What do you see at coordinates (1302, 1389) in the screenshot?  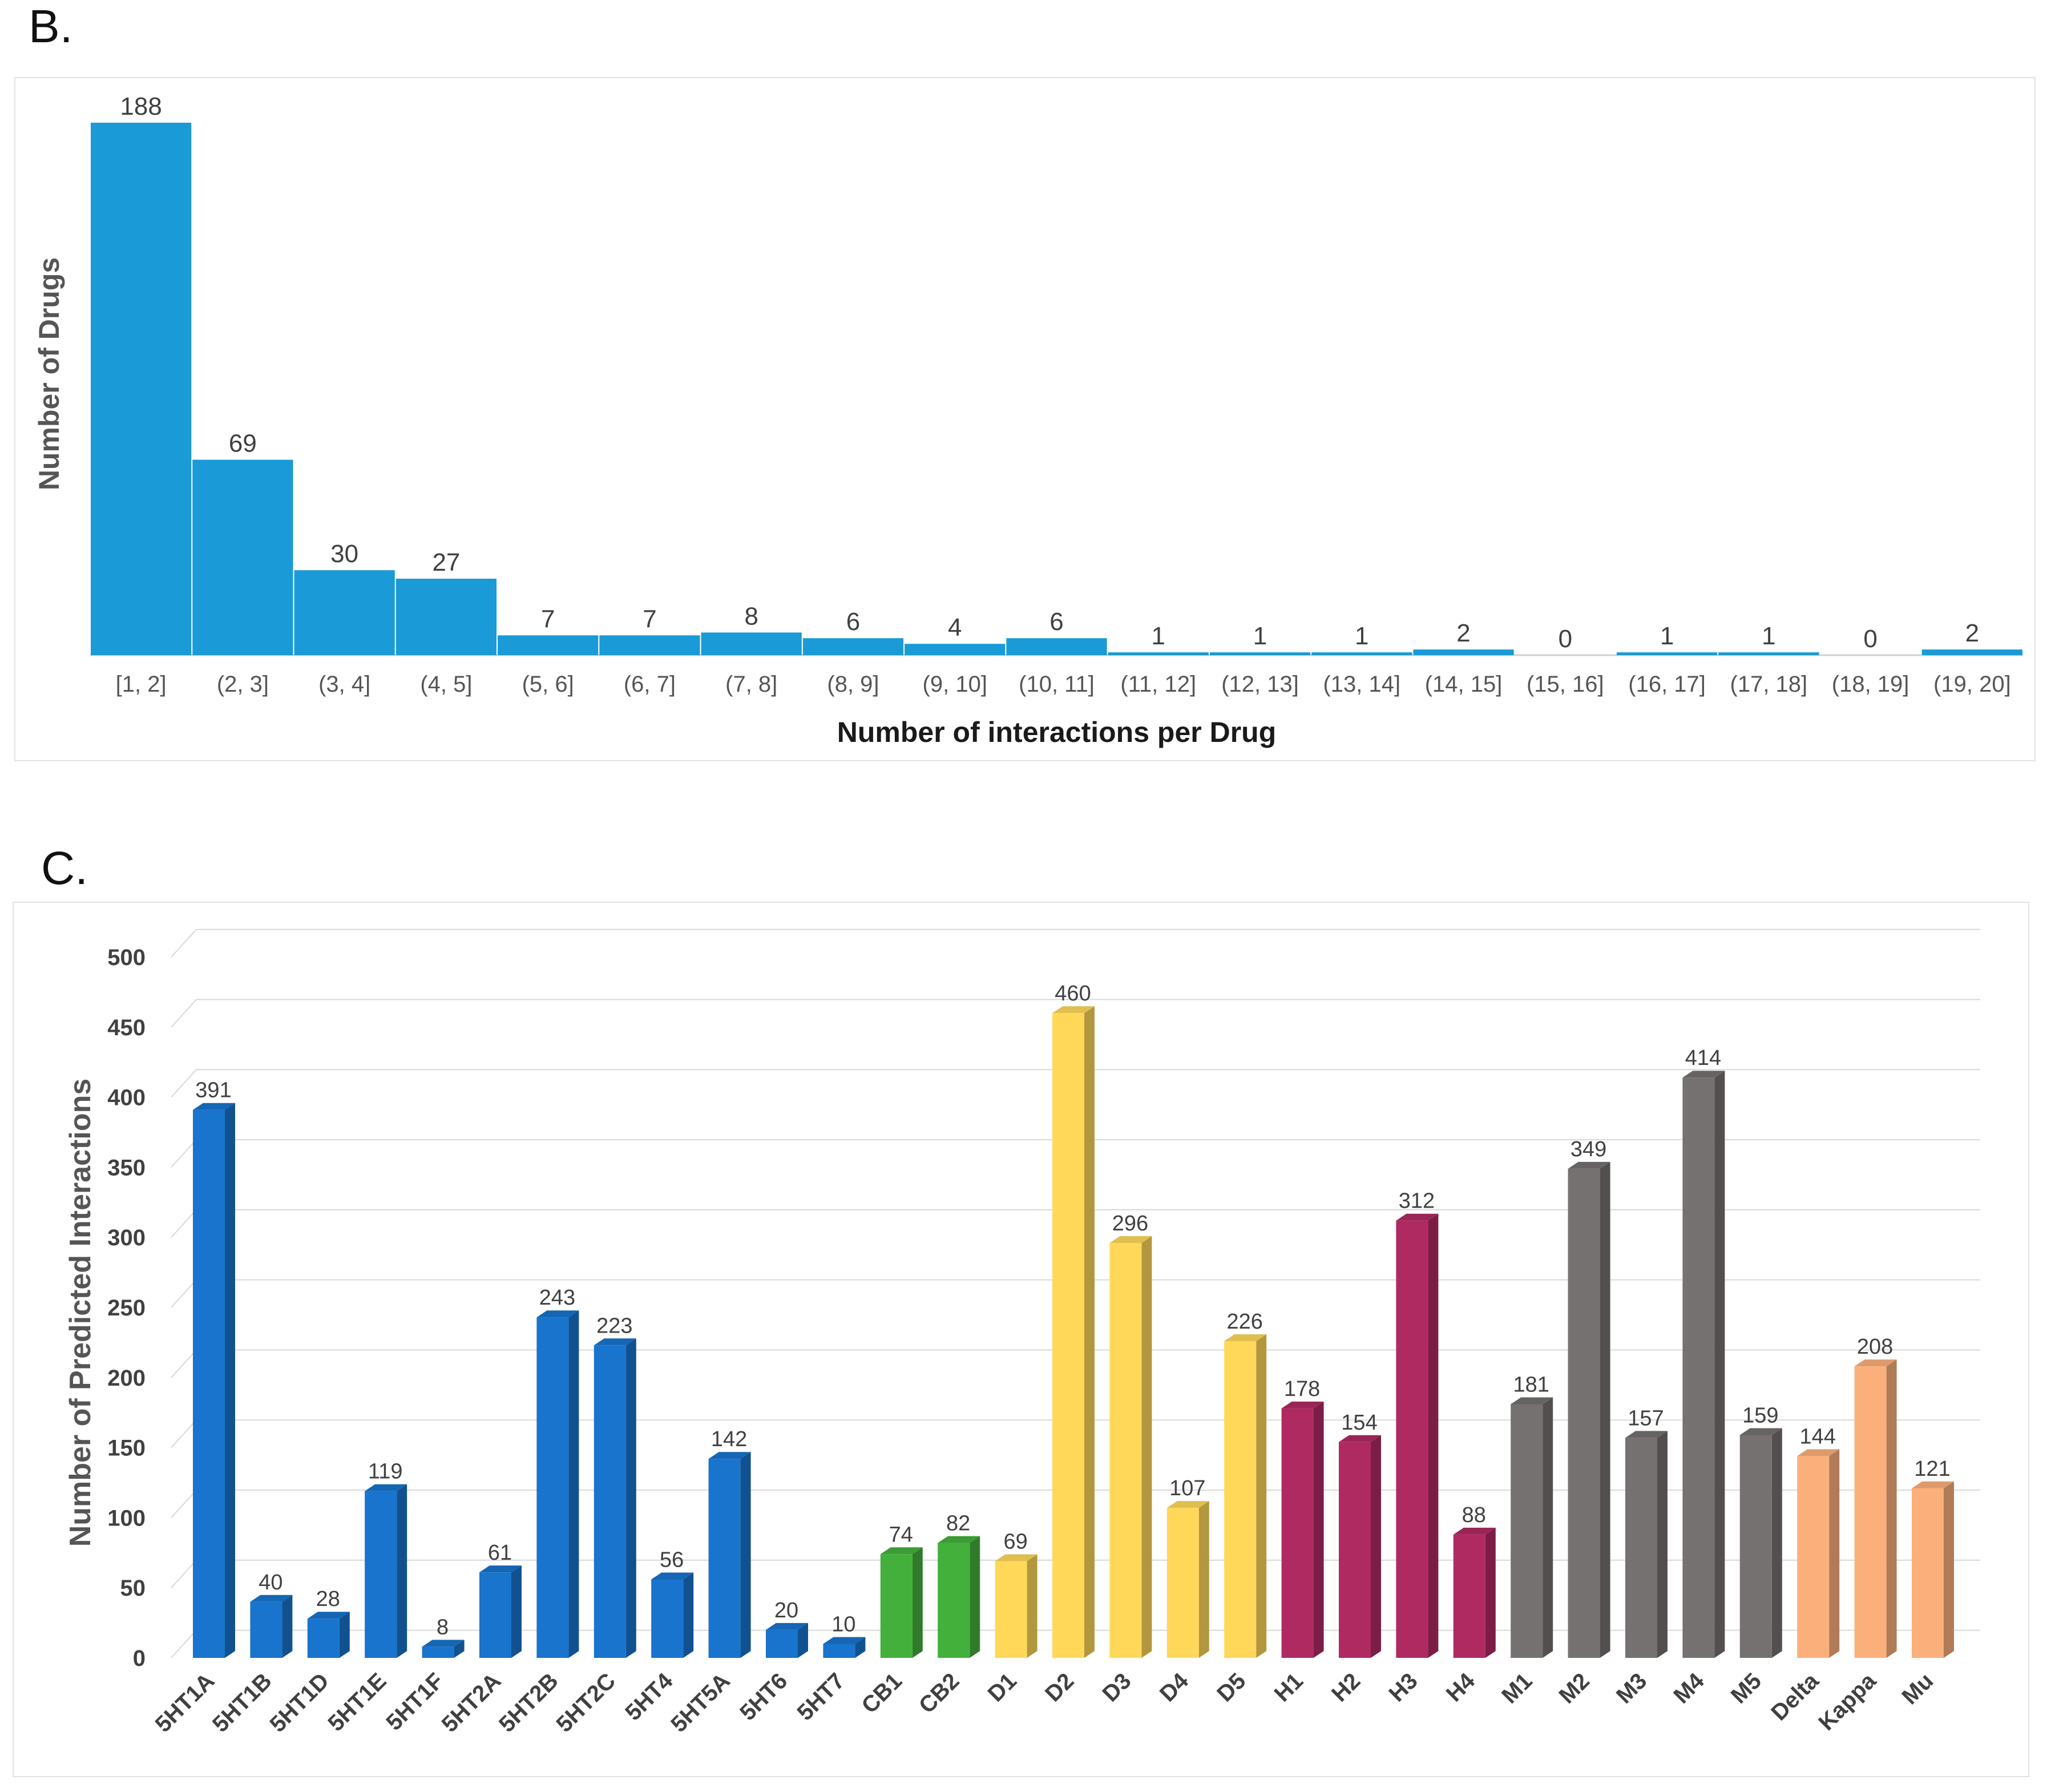 I see `chart-c-data-label: 178` at bounding box center [1302, 1389].